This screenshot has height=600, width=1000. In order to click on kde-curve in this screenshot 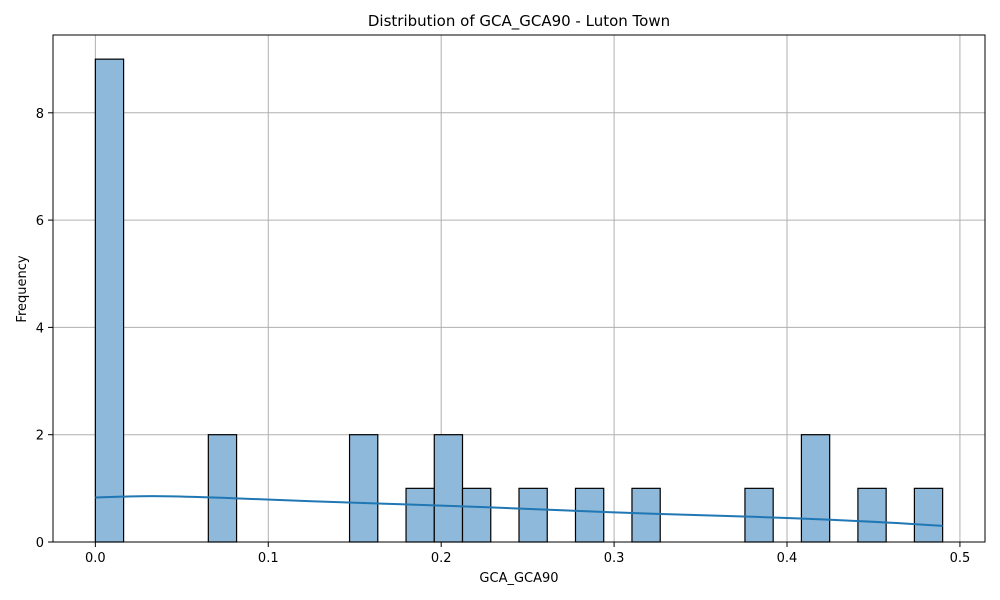, I will do `click(519, 511)`.